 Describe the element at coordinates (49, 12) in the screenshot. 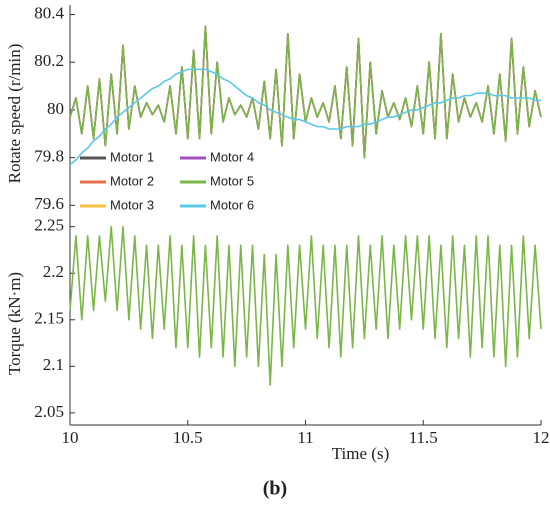

I see `y-tick-label: 80.4` at that location.